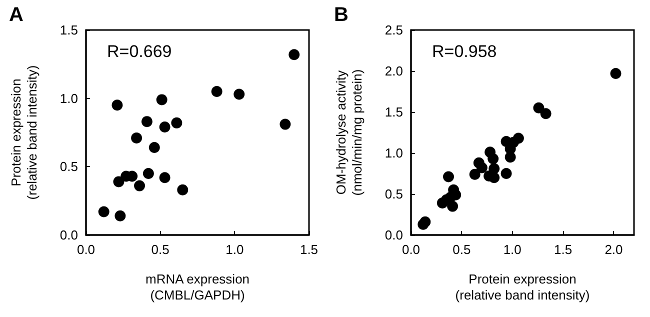  I want to click on y-tick-label: 2.5, so click(393, 30).